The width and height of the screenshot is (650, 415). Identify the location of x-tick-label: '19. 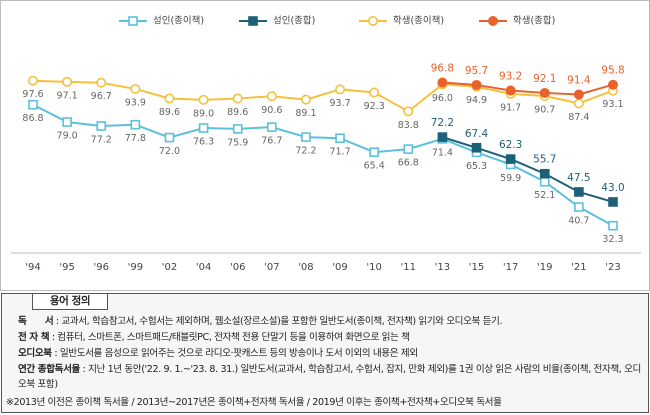
(544, 267).